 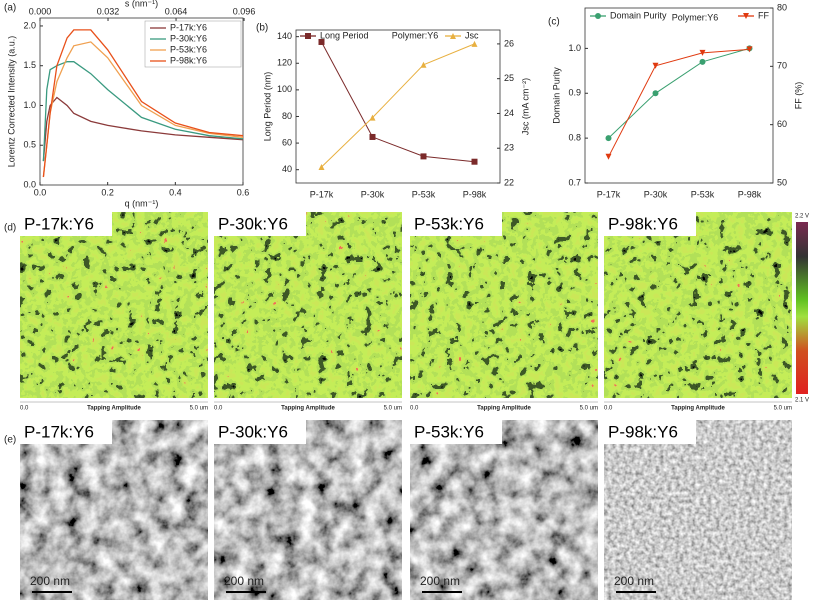 What do you see at coordinates (29, 105) in the screenshot?
I see `y-tick-label: 1.0` at bounding box center [29, 105].